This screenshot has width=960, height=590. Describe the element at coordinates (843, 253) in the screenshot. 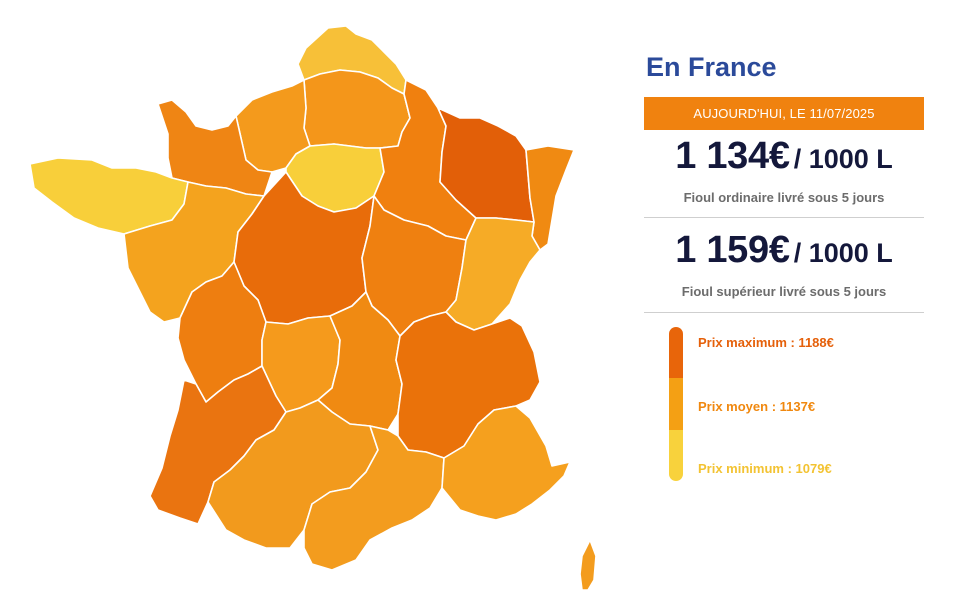

I see `price-superieur-unit: / 1000 L` at that location.